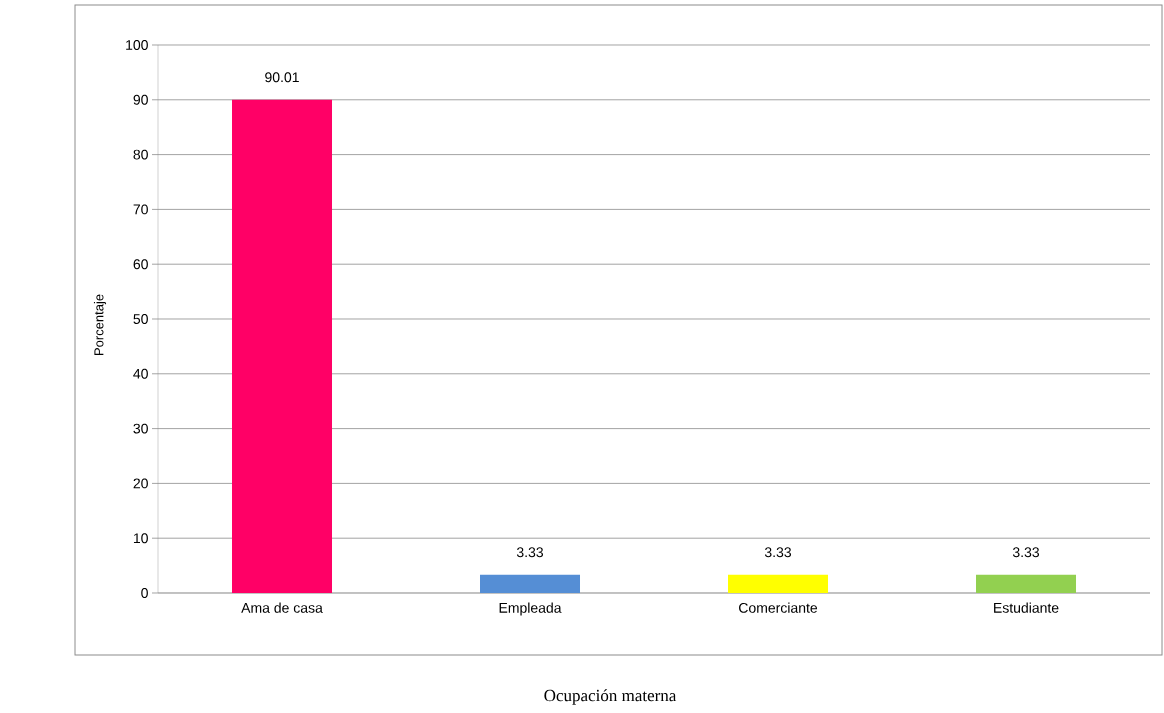 The height and width of the screenshot is (713, 1164). Describe the element at coordinates (282, 607) in the screenshot. I see `x-tick-label: Ama de casa` at that location.